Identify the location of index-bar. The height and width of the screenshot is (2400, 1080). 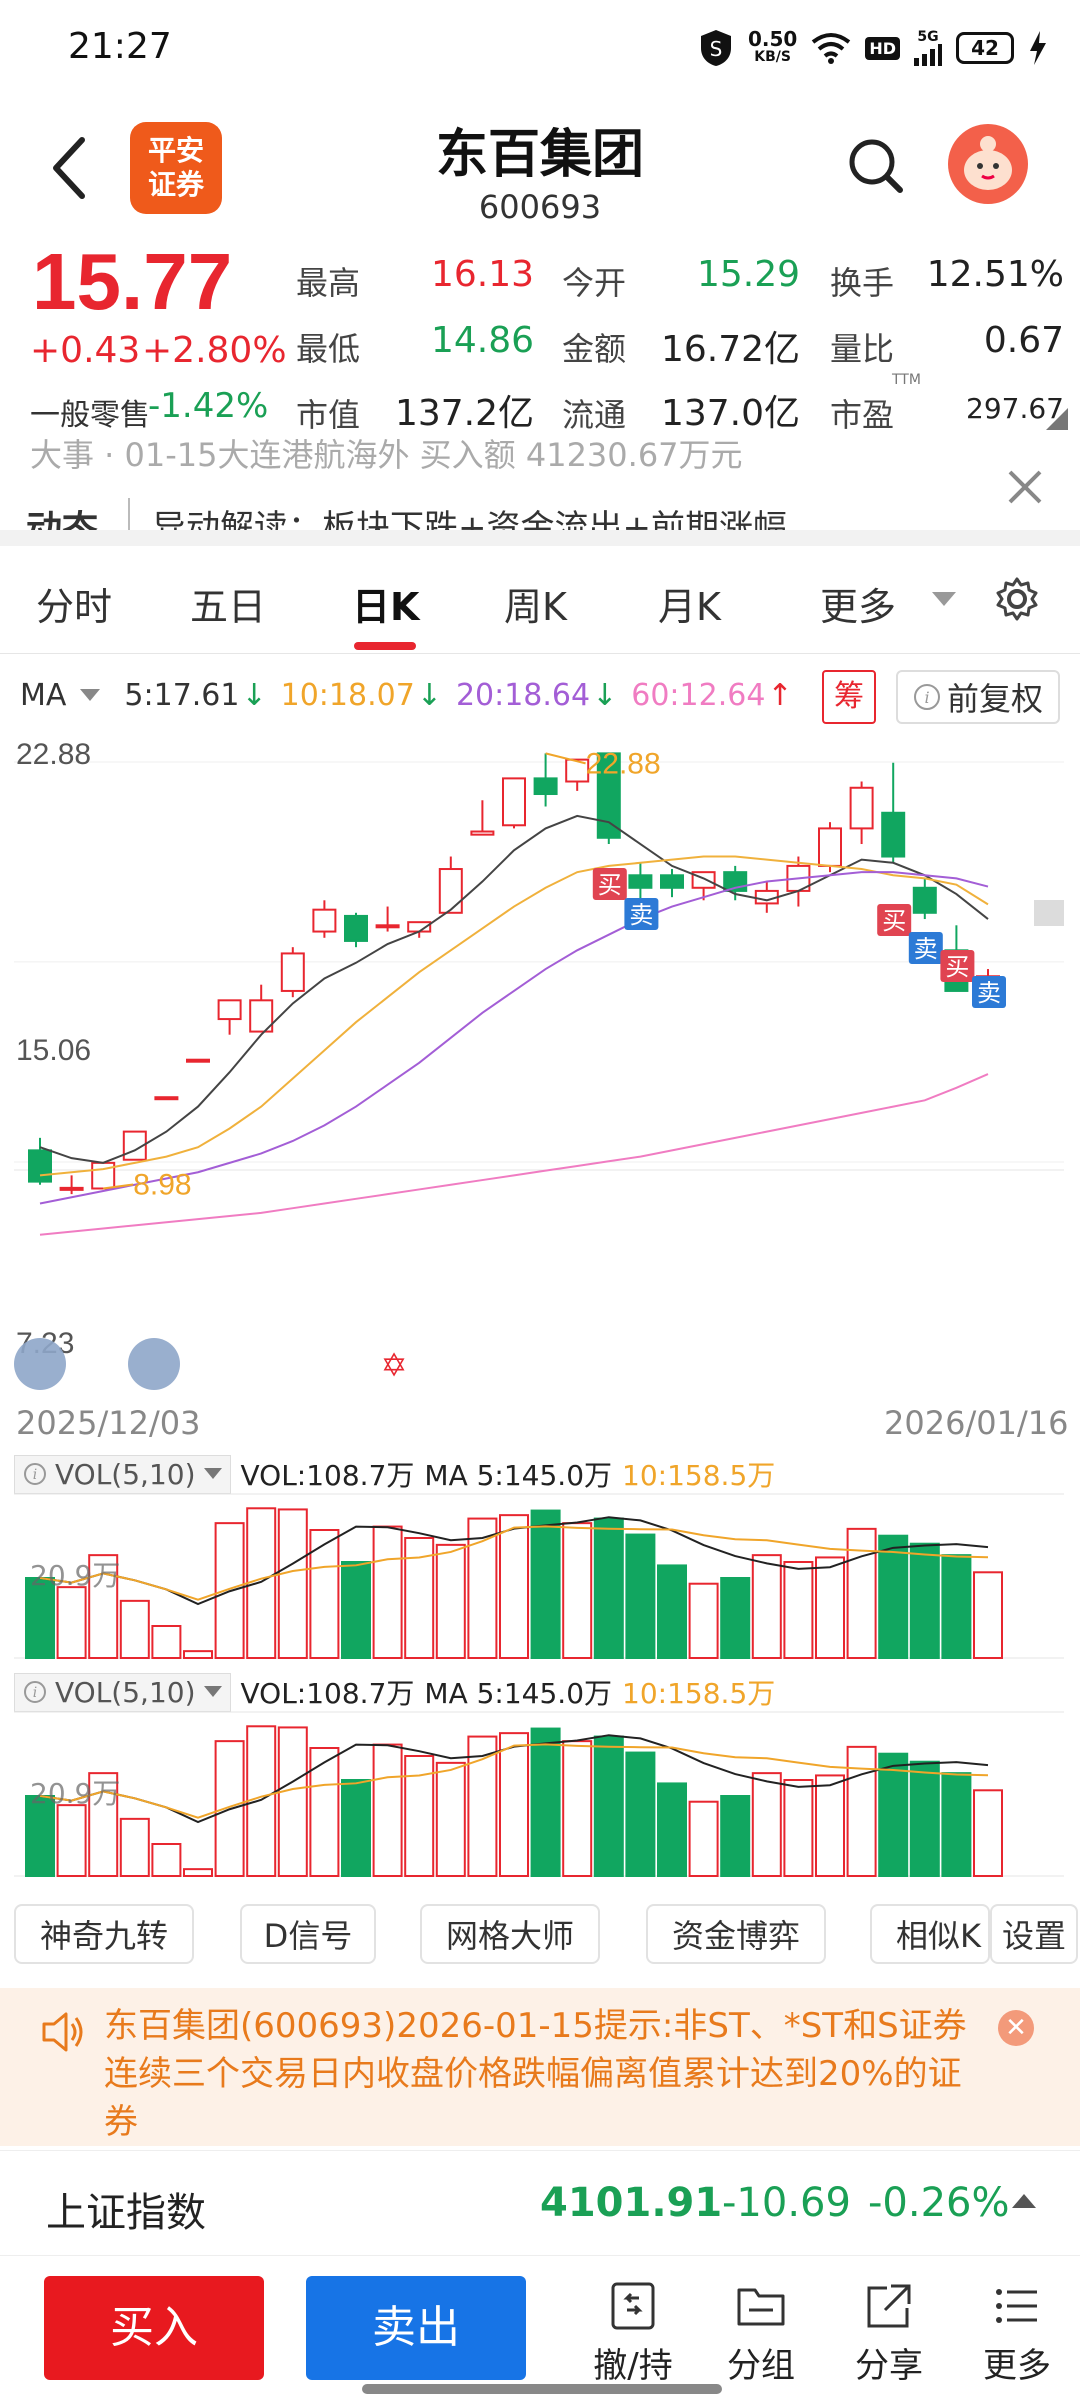
(540, 2203).